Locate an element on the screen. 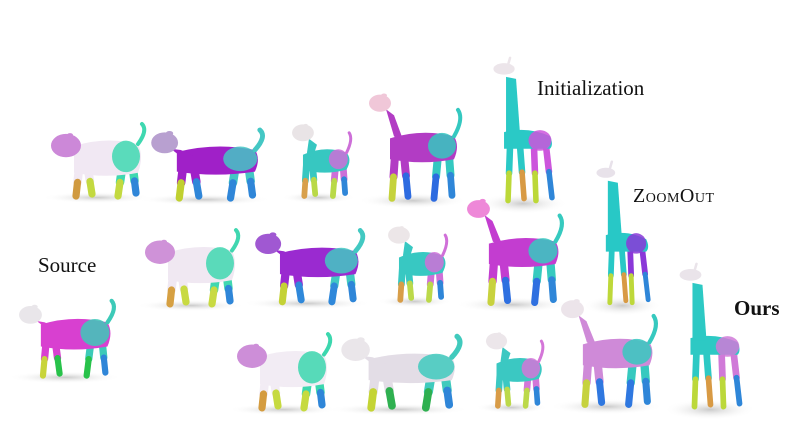  ours-dog-shape is located at coordinates (511, 373).